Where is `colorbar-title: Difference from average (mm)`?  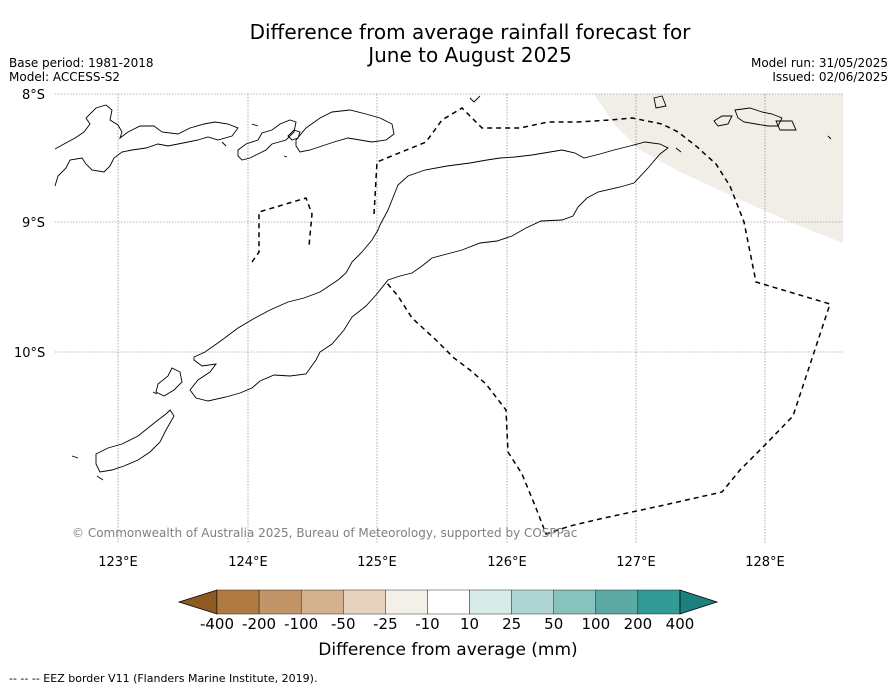
colorbar-title: Difference from average (mm) is located at coordinates (448, 650).